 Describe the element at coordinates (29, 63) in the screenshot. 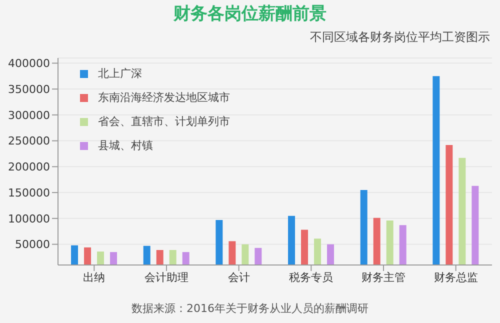

I see `y-tick-label: 400000` at that location.